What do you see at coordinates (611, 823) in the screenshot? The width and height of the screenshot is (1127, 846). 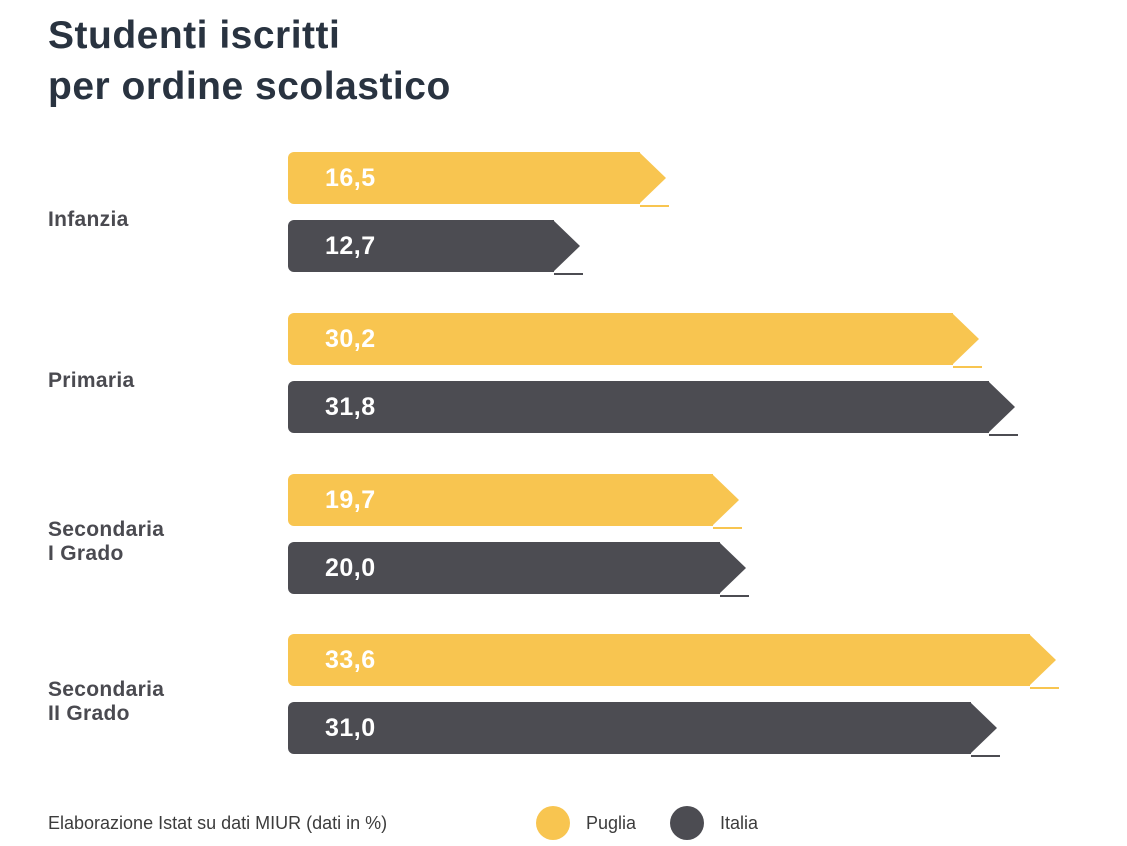 I see `legend-label-puglia: Puglia` at bounding box center [611, 823].